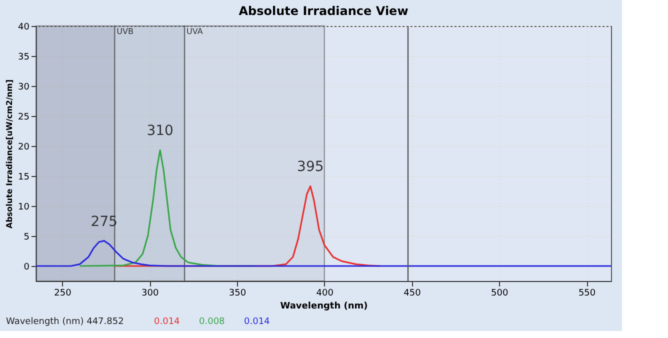 This screenshot has height=338, width=668. Describe the element at coordinates (160, 131) in the screenshot. I see `annotation: 310` at that location.